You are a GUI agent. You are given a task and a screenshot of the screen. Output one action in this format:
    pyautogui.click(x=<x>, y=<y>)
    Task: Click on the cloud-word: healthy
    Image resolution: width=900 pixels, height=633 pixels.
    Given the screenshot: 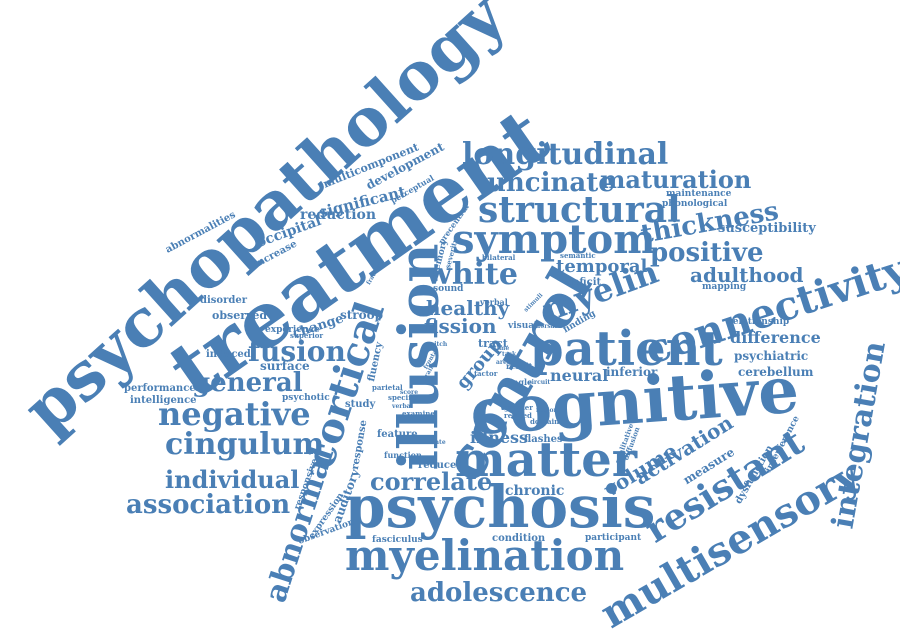 What is the action you would take?
    pyautogui.click(x=468, y=308)
    